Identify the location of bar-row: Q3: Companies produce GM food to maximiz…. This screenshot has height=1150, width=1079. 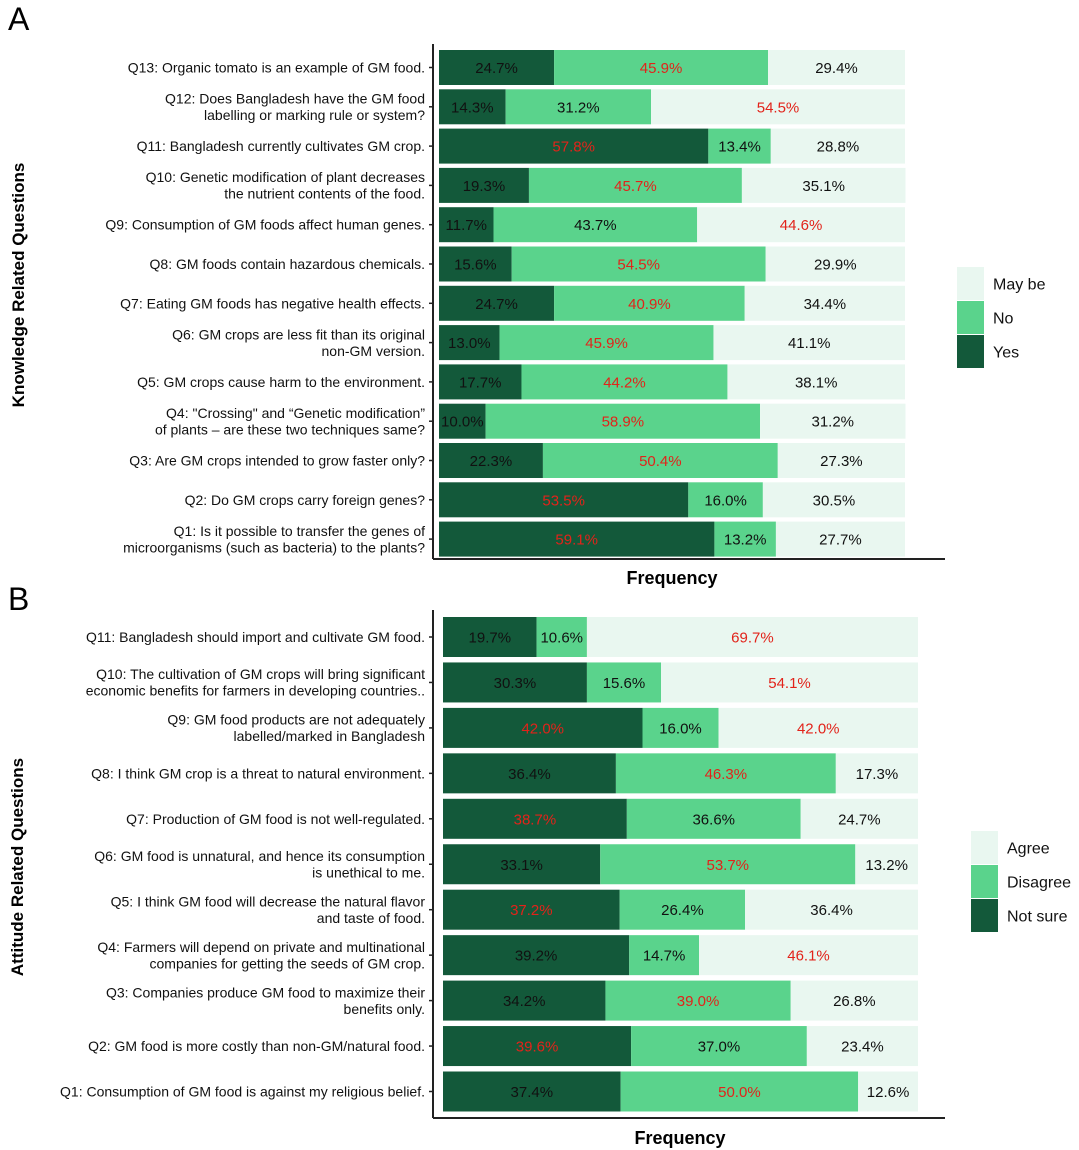
(512, 1000).